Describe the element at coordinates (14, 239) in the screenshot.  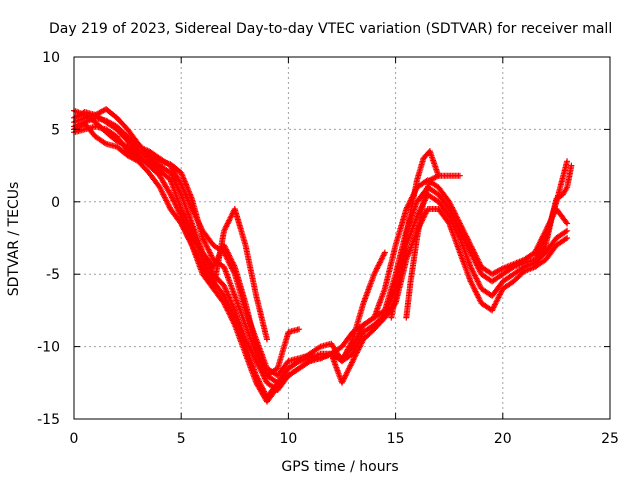
I see `y-axis-label: SDTVAR / TECUs` at that location.